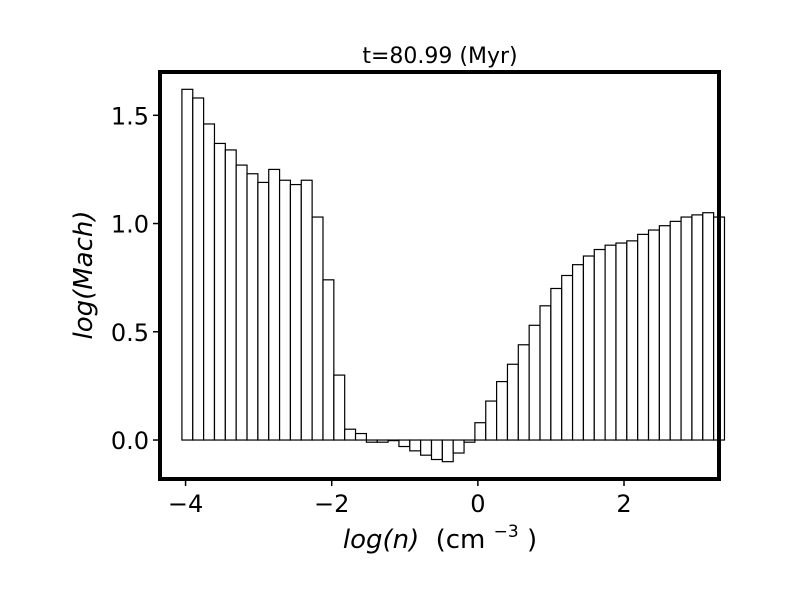  Describe the element at coordinates (506, 532) in the screenshot. I see `x-axis-label-exponent: −3` at that location.